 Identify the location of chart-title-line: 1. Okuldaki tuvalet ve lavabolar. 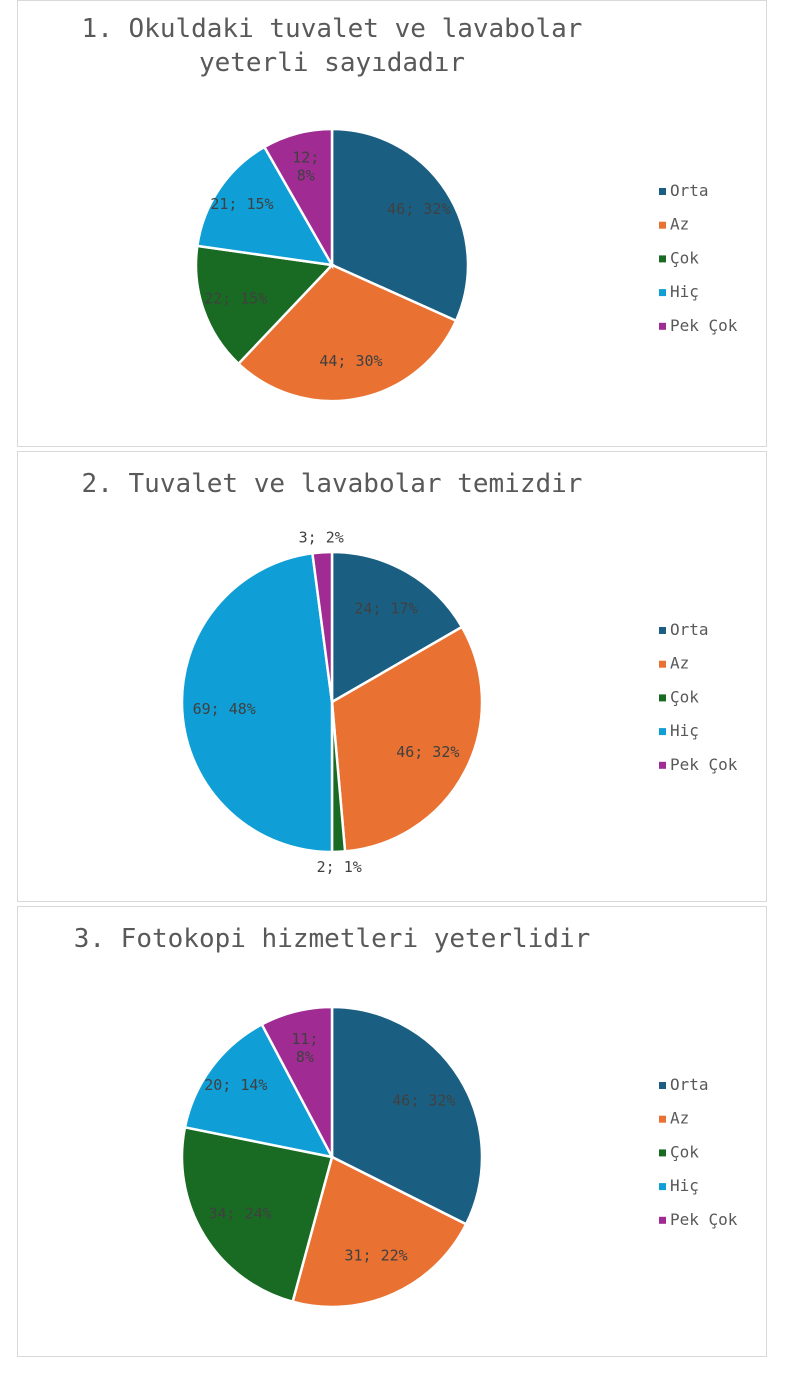
(332, 29).